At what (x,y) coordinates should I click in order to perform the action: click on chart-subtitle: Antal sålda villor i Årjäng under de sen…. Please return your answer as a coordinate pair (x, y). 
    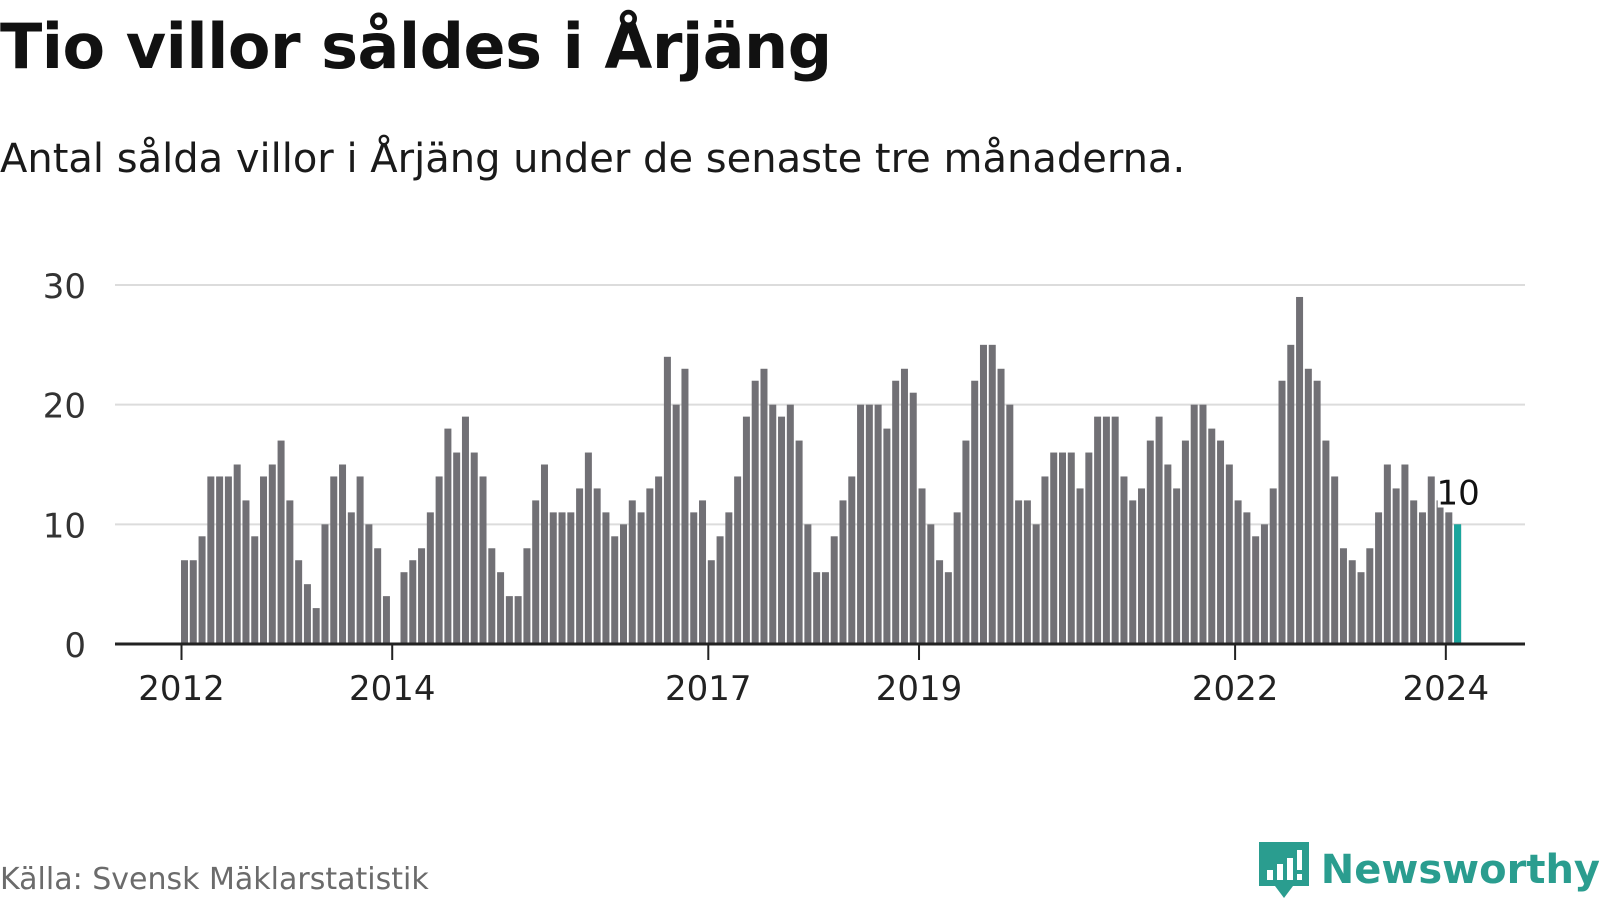
    Looking at the image, I should click on (593, 159).